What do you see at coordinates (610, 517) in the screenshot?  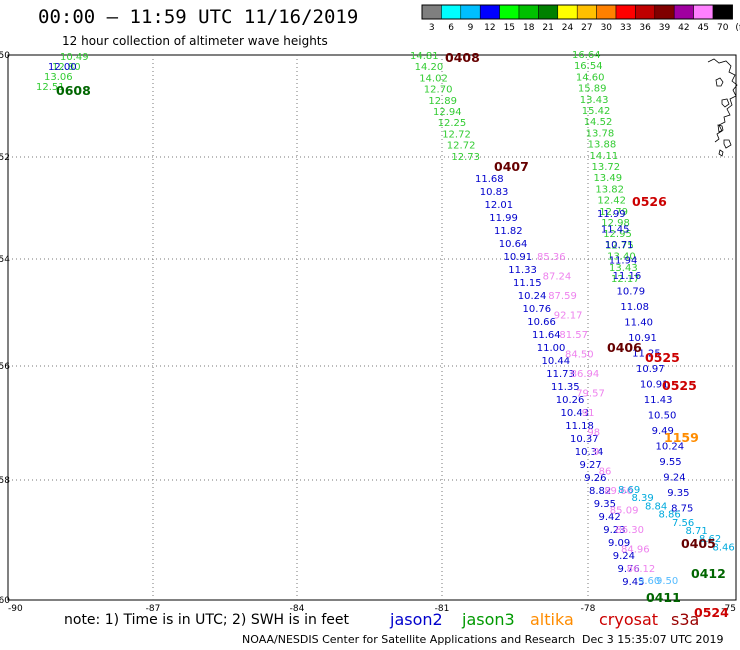 I see `swh-value: 9.42` at bounding box center [610, 517].